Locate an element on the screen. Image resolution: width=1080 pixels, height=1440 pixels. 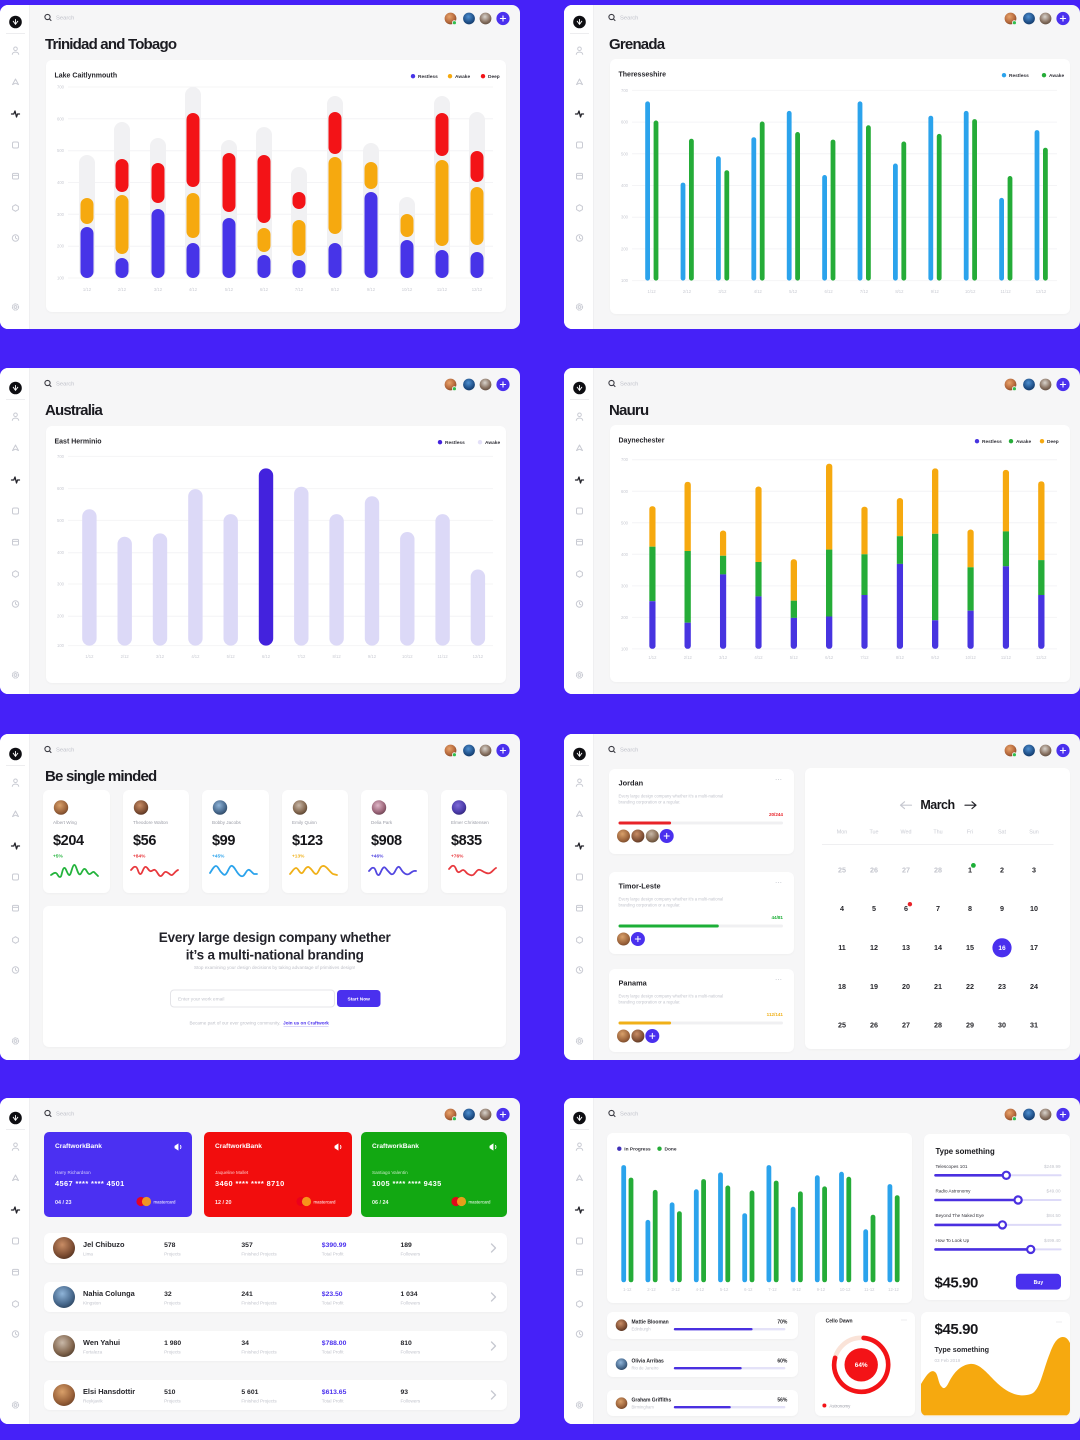
svg-text: +13% is located at coordinates (298, 857).